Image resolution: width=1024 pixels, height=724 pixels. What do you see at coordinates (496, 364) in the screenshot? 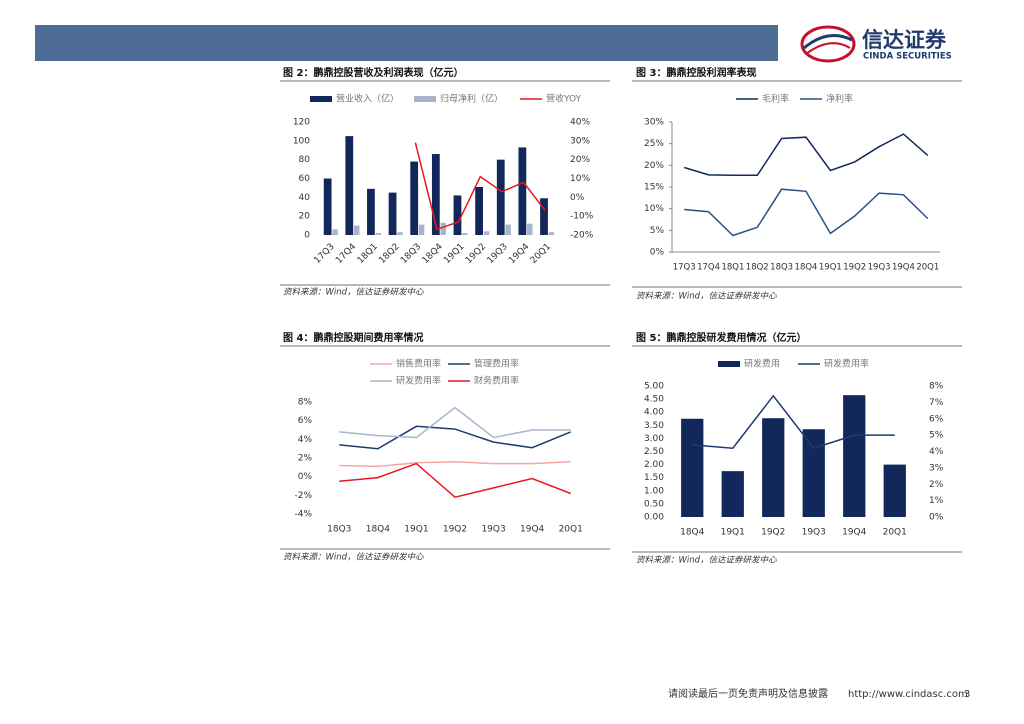
I see `legend-label: 管理费用率` at bounding box center [496, 364].